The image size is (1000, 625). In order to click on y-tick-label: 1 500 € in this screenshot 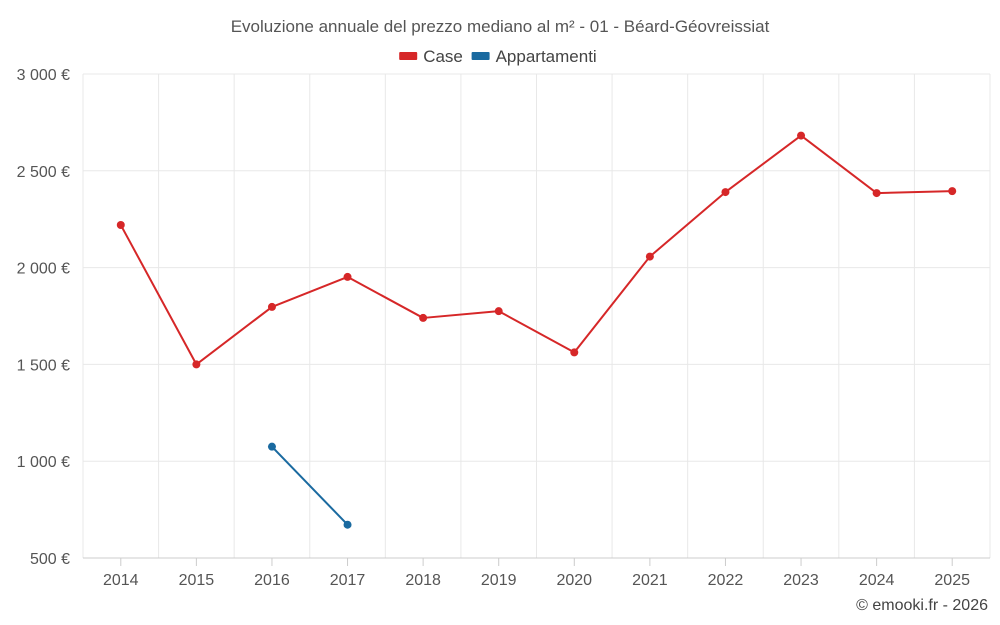, I will do `click(43, 365)`.